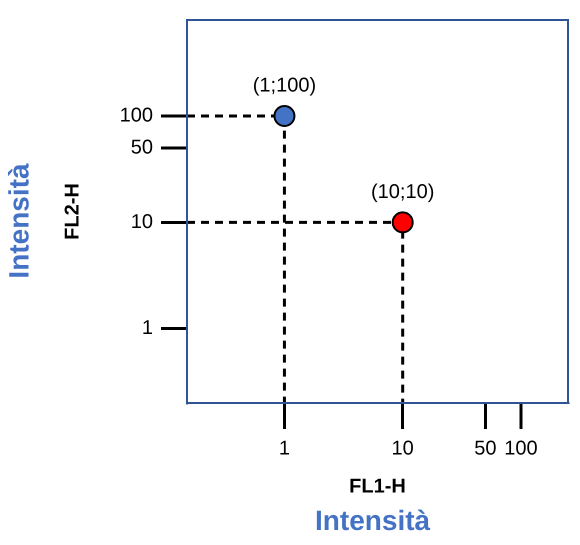 The height and width of the screenshot is (545, 580). Describe the element at coordinates (403, 449) in the screenshot. I see `x-tick-label: 10` at that location.